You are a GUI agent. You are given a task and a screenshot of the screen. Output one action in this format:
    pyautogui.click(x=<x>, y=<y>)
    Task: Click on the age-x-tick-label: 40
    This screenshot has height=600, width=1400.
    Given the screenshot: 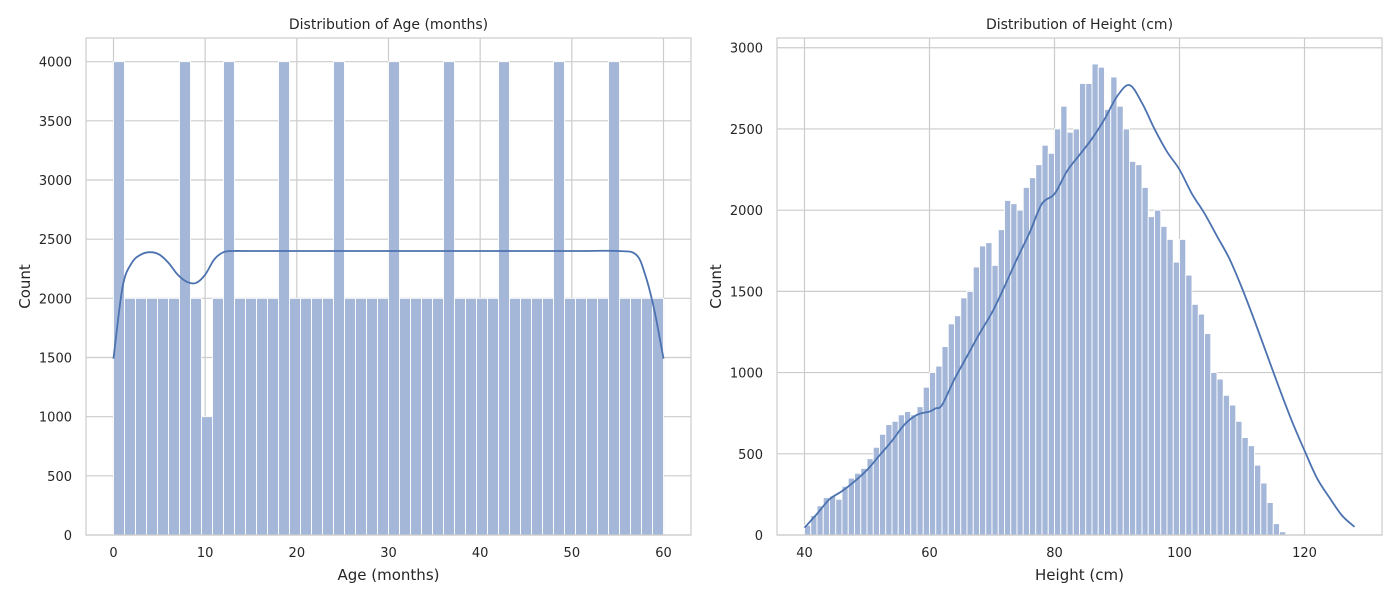 What is the action you would take?
    pyautogui.click(x=480, y=553)
    